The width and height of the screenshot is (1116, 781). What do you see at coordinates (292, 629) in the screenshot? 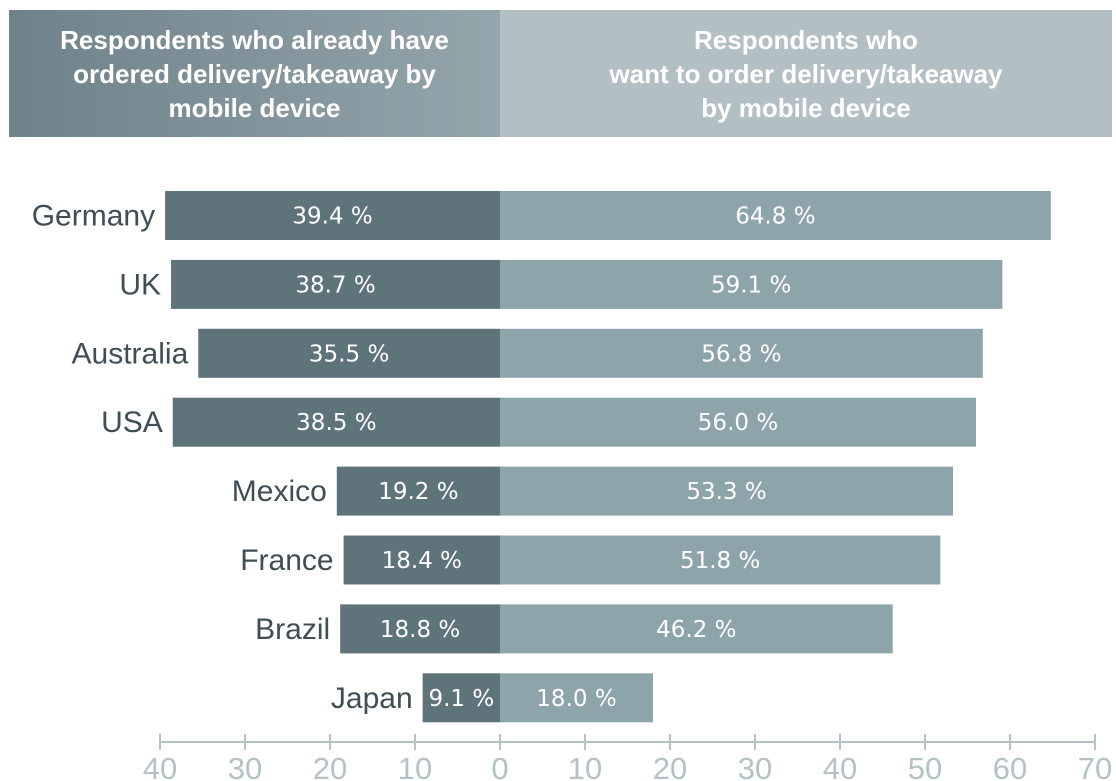
I see `category-label: Brazil` at bounding box center [292, 629].